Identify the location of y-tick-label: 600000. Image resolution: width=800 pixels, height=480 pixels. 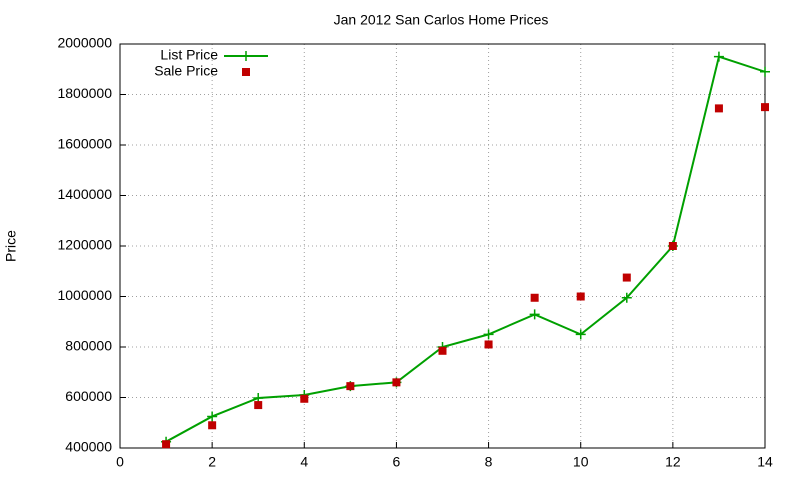
(88, 396).